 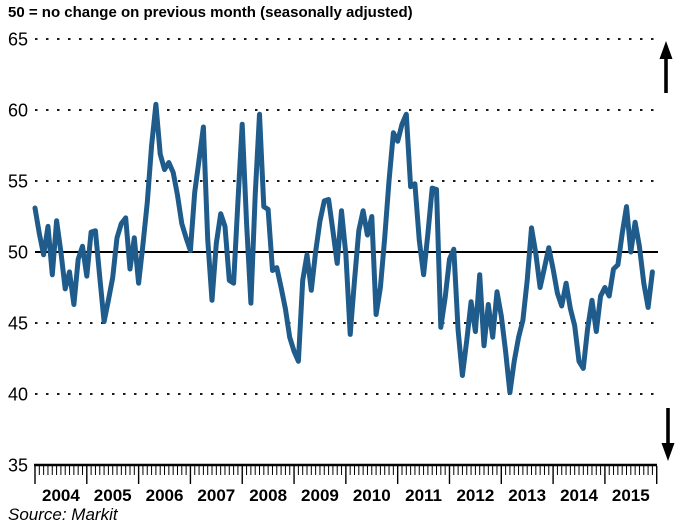 What do you see at coordinates (579, 495) in the screenshot?
I see `x-axis-label-2014: 2014` at bounding box center [579, 495].